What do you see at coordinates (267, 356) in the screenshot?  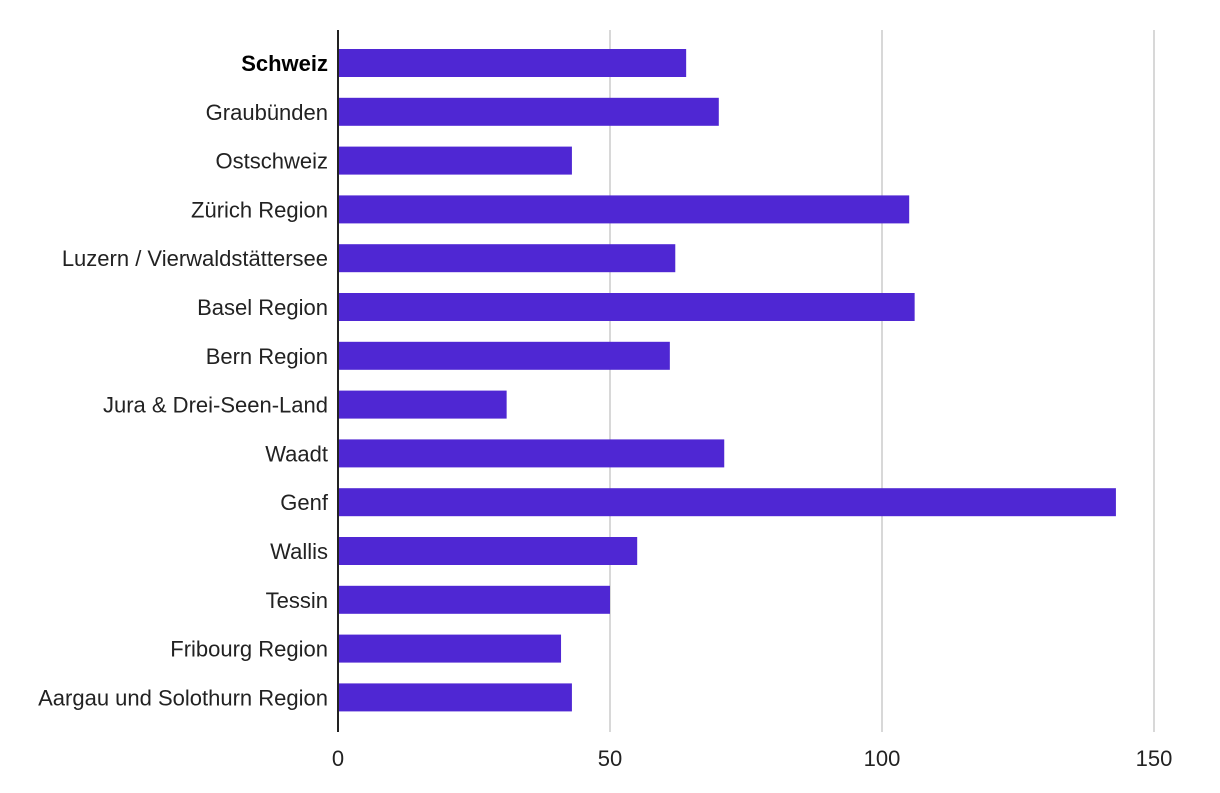 I see `category-label: Bern Region` at bounding box center [267, 356].